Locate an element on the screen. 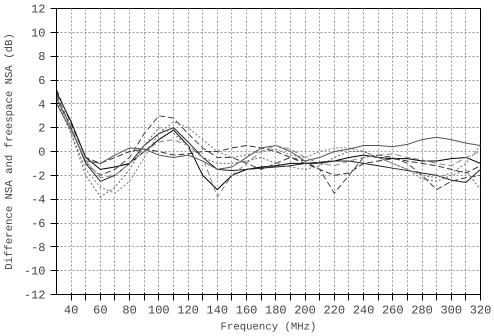 The image size is (494, 336). y-tick-label: -2 is located at coordinates (38, 176).